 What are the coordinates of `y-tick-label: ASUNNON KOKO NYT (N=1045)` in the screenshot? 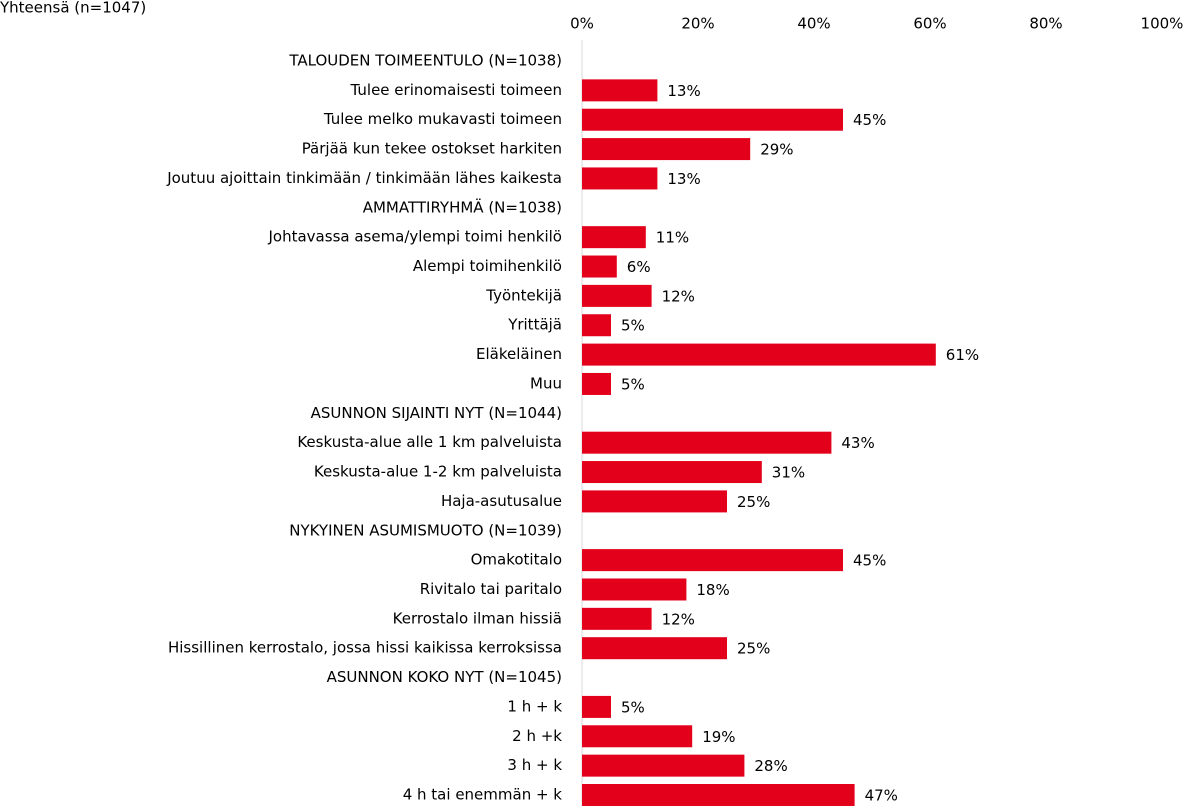 It's located at (444, 677).